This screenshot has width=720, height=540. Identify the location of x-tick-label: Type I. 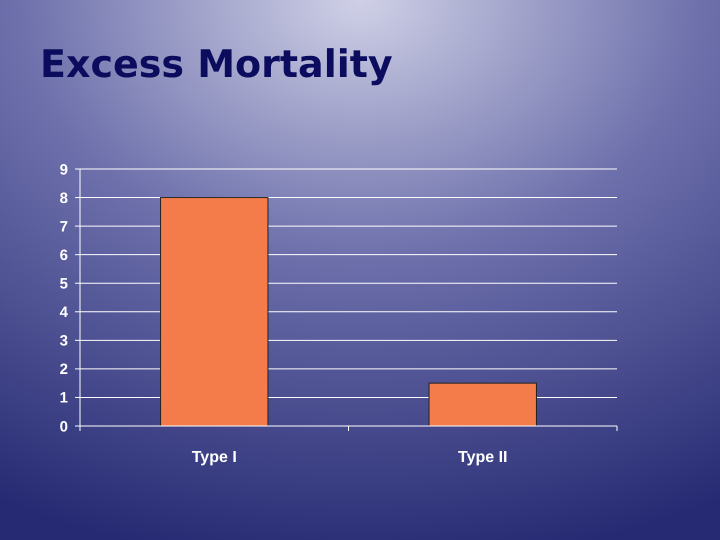
(214, 457).